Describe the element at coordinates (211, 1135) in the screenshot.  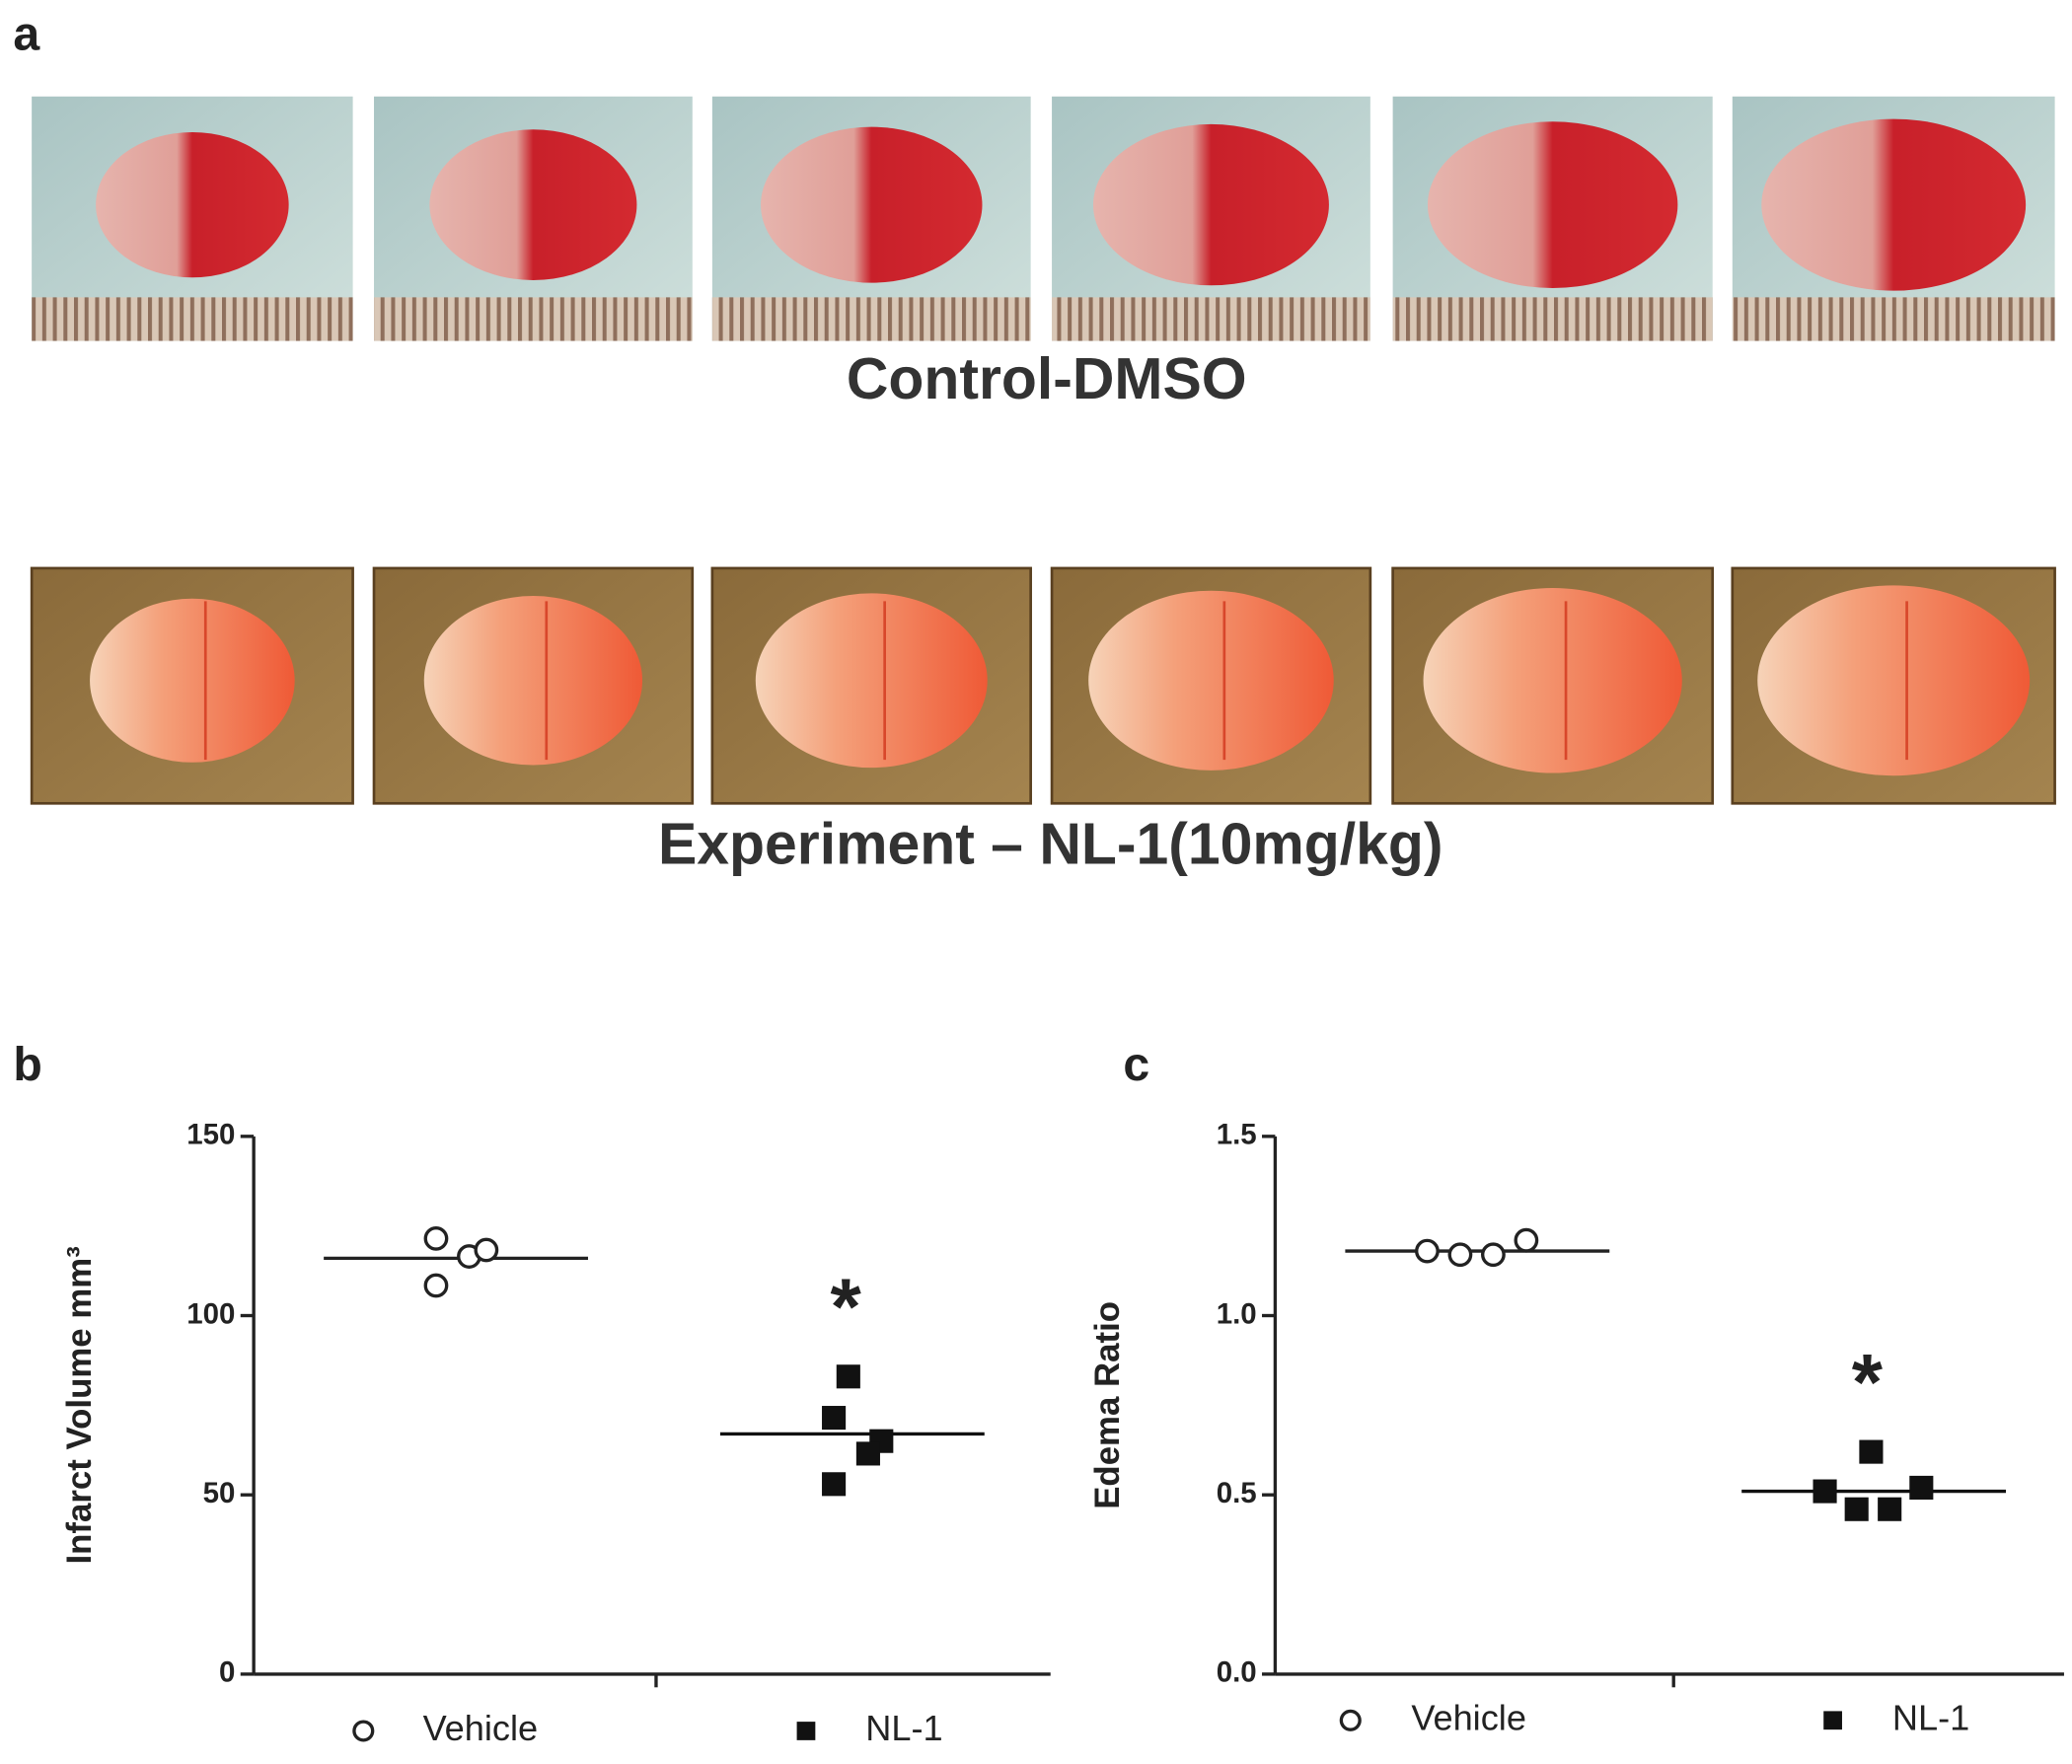
I see `y-tick-label: 150` at that location.